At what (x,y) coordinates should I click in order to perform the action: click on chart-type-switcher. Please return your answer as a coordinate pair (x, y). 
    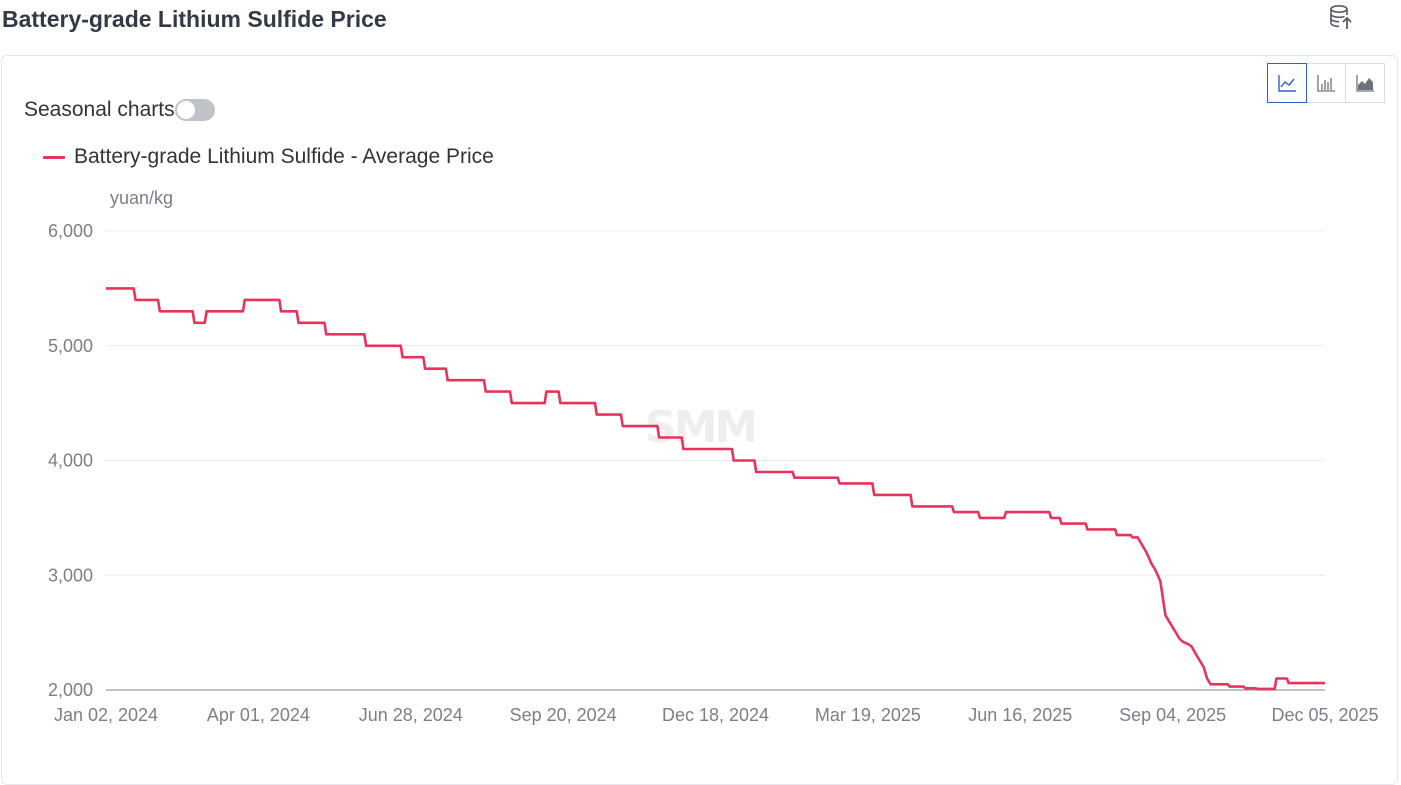
    Looking at the image, I should click on (1326, 84).